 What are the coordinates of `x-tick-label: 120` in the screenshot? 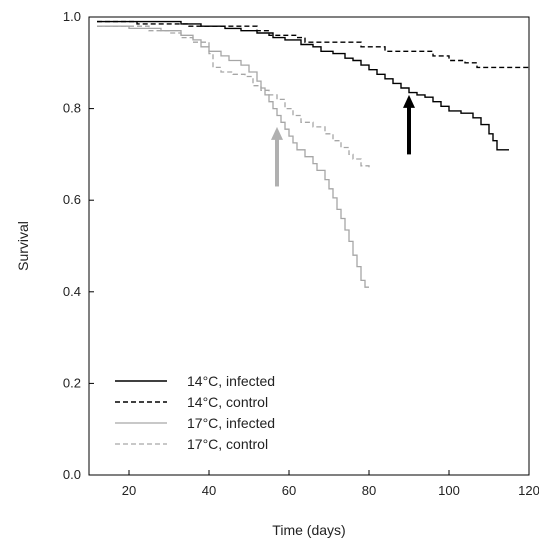 It's located at (528, 490).